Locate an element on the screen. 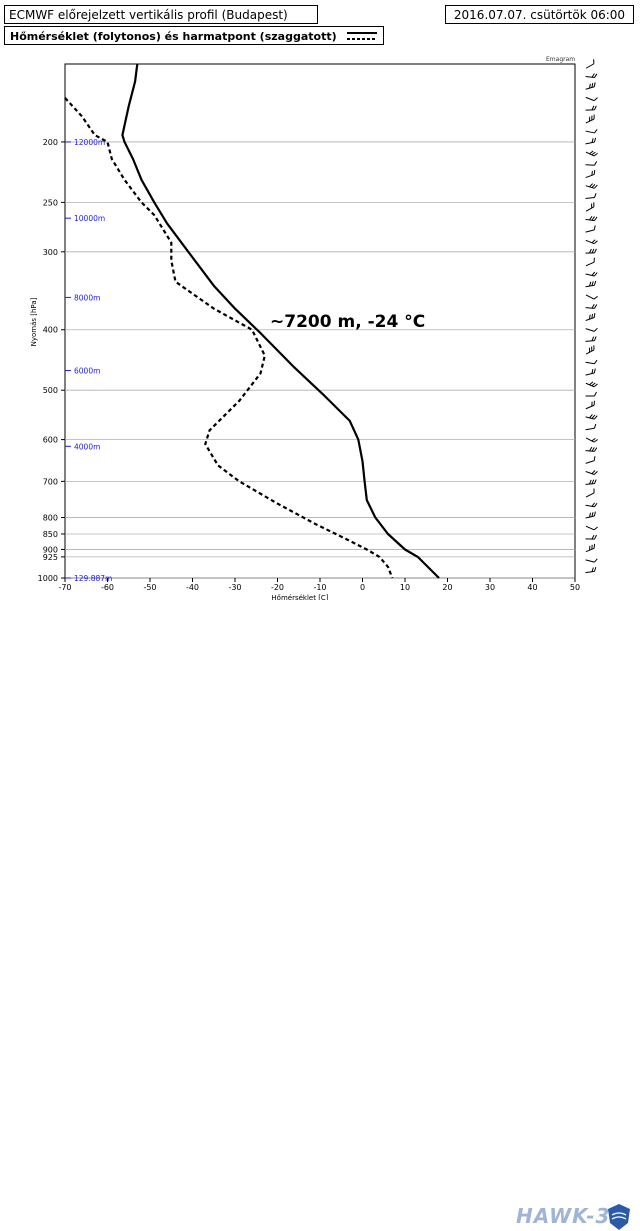  height-label: 129.887m is located at coordinates (93, 578).